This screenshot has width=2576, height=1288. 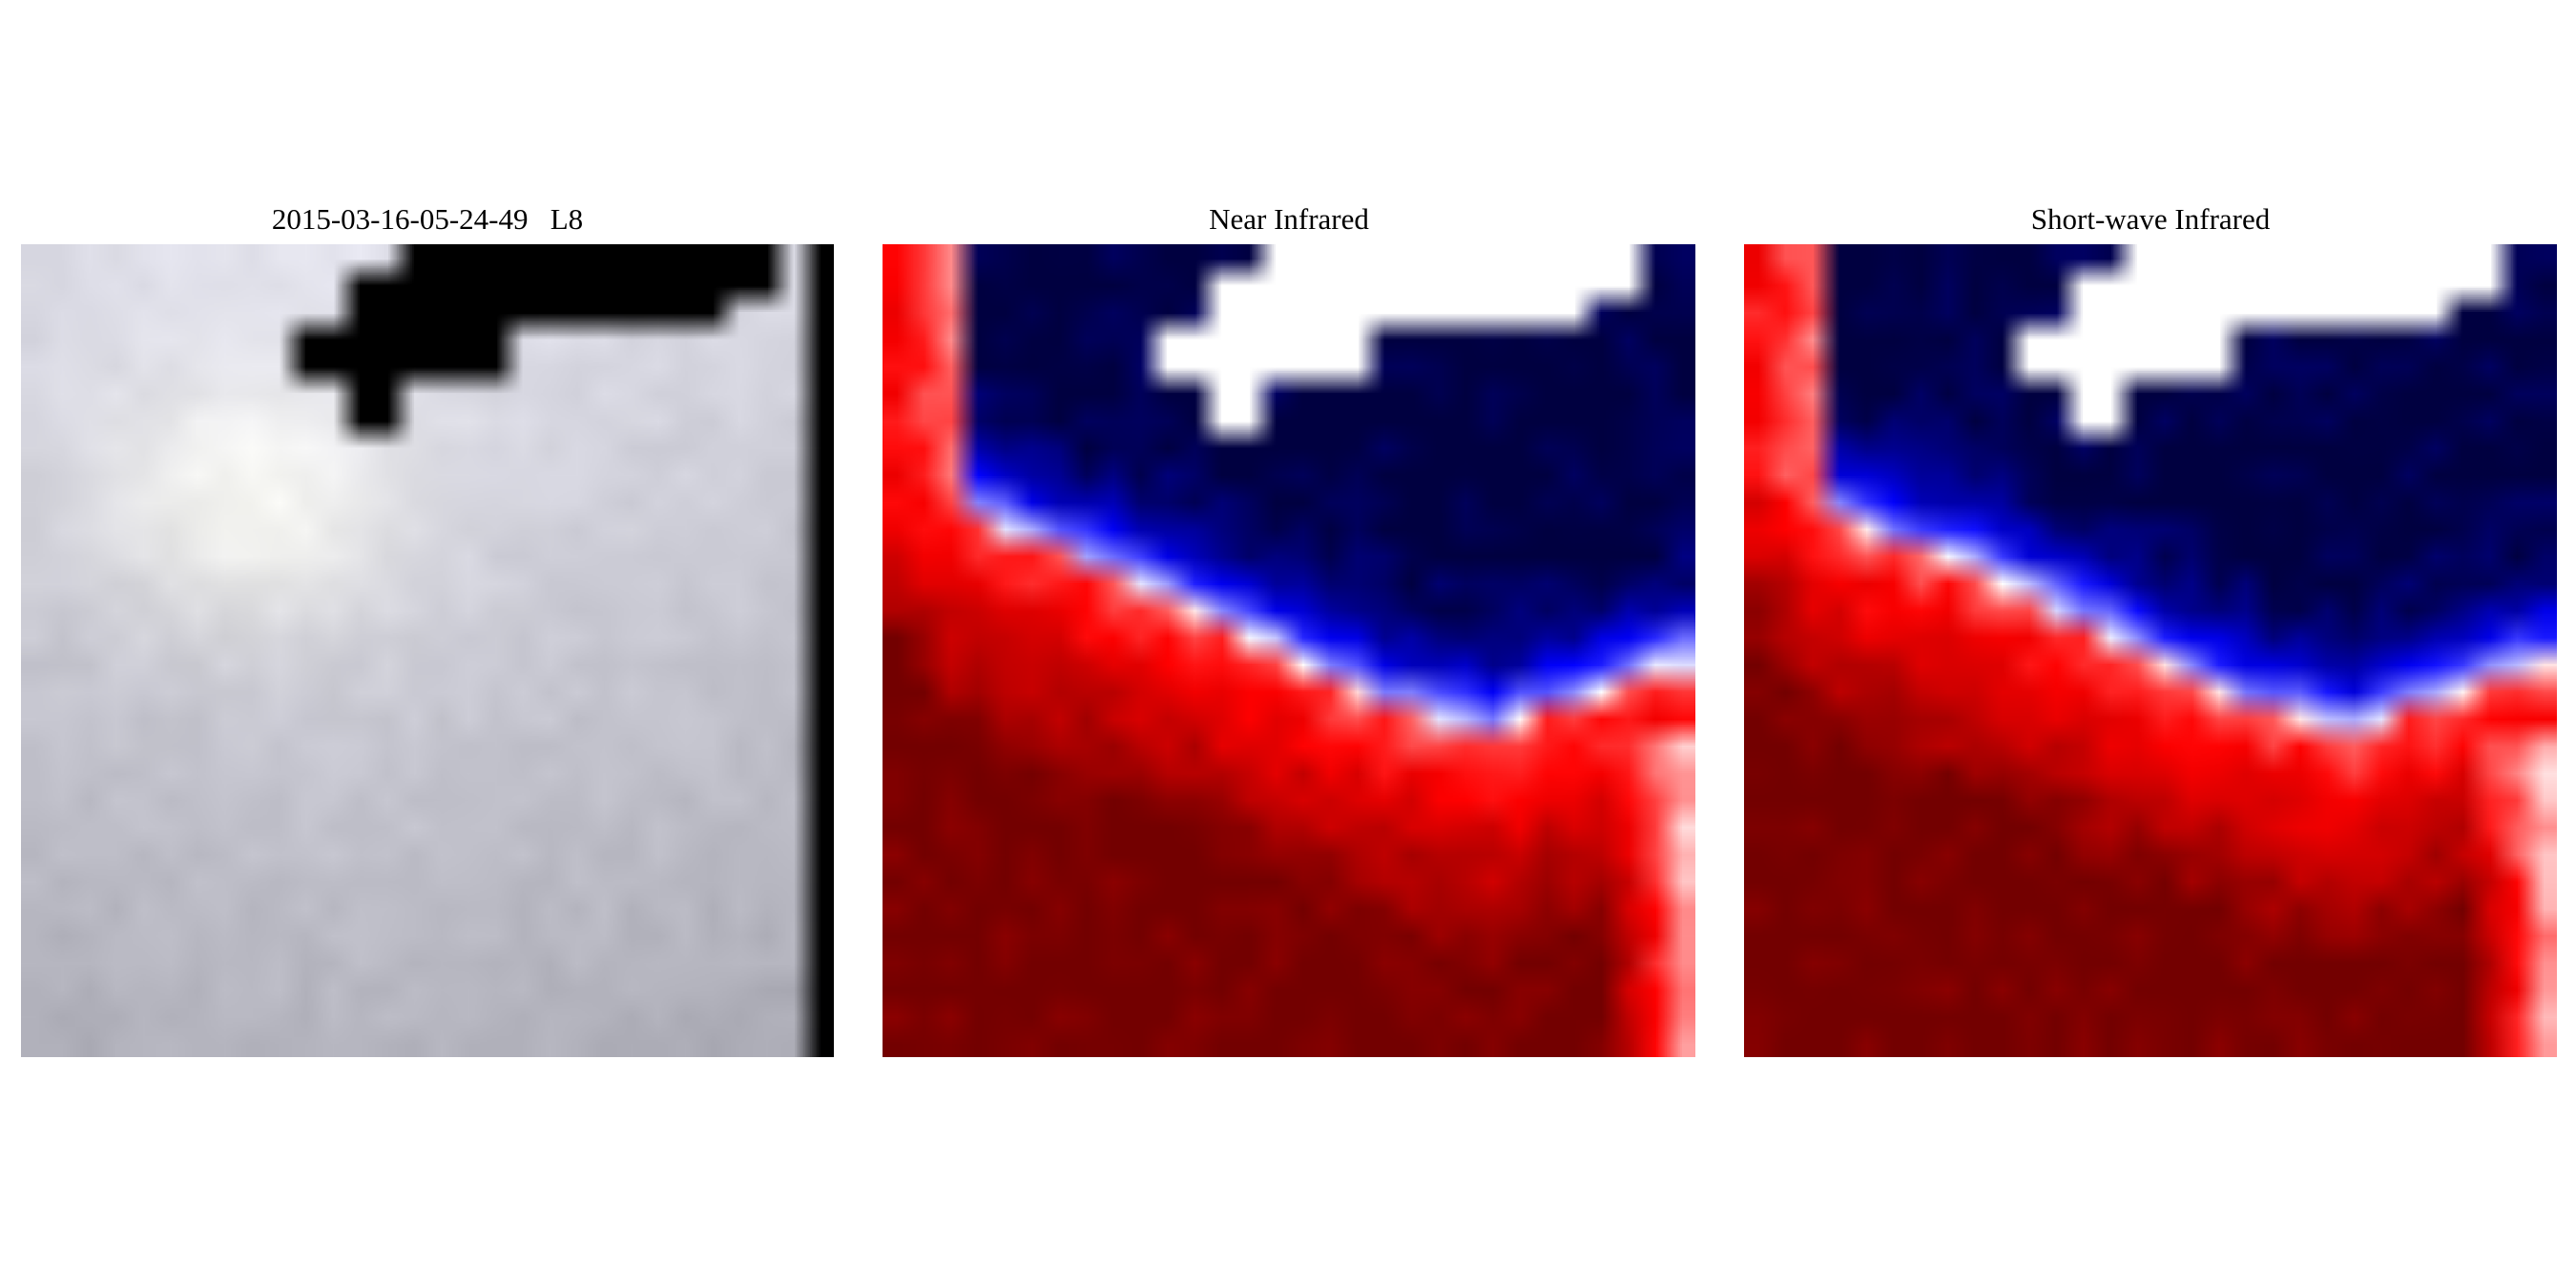 I want to click on panel-title-swir: Short-wave Infrared, so click(x=2150, y=219).